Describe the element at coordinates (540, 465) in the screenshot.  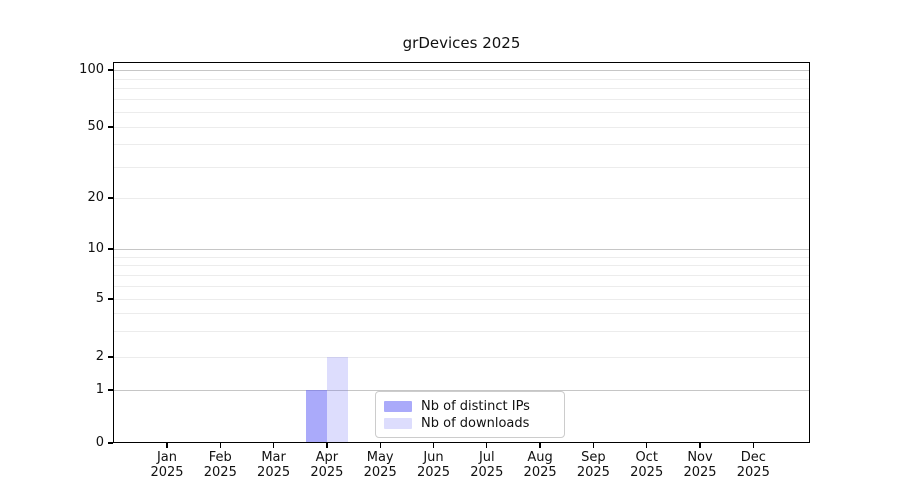
I see `x-tick-label: Aug 2025` at that location.